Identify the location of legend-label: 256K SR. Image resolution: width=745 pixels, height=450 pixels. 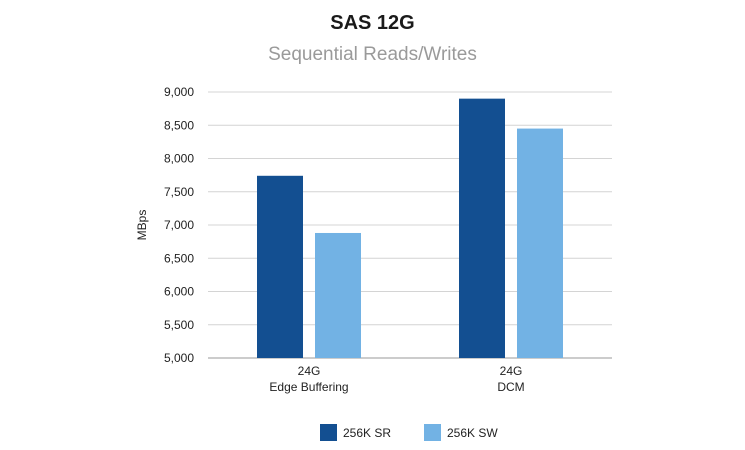
(367, 433).